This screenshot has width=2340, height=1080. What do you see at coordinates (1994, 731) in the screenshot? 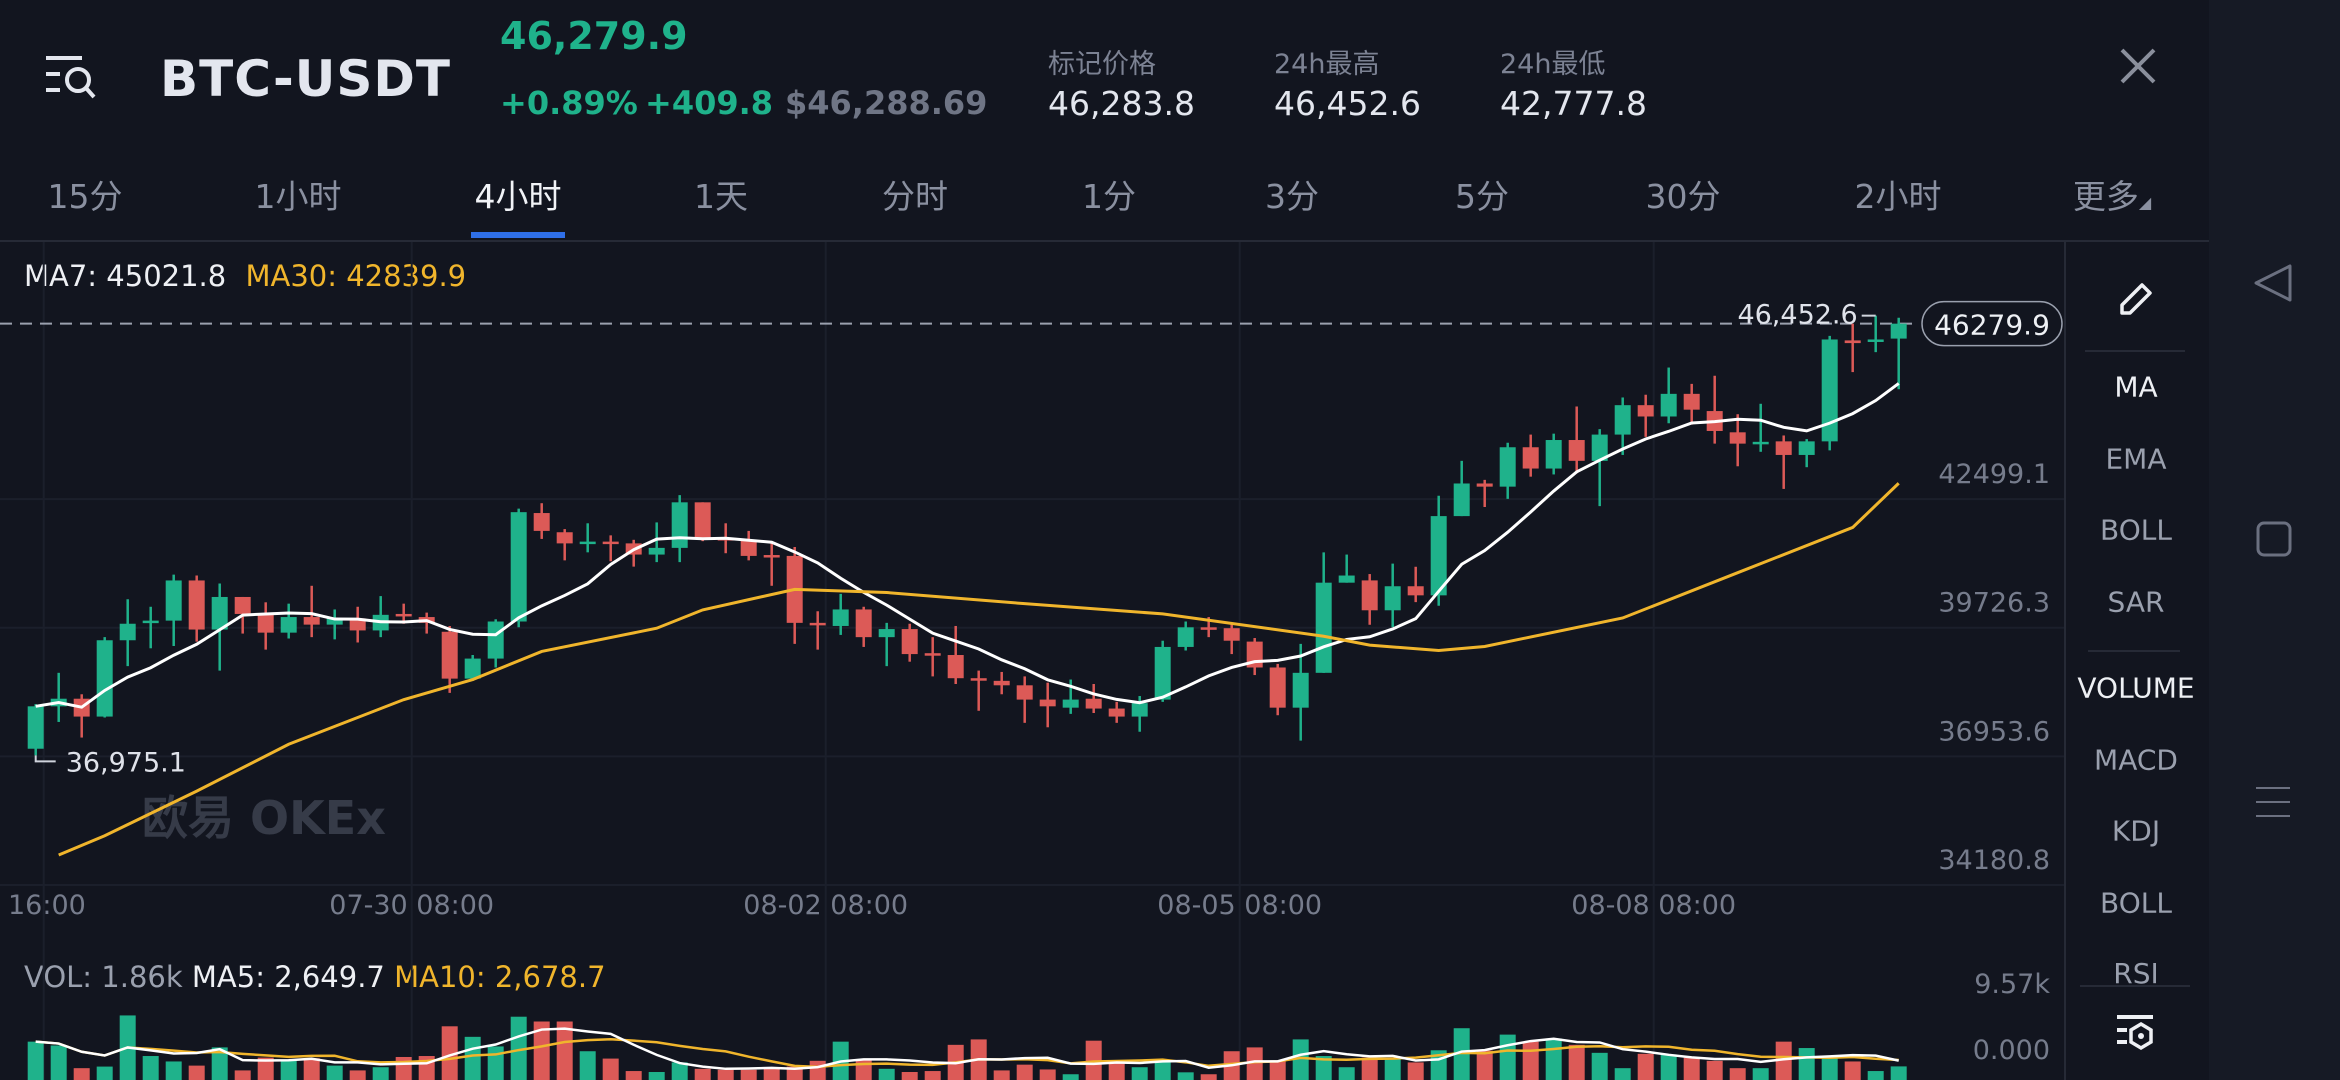
I see `y-tick-label: 36953.6` at bounding box center [1994, 731].